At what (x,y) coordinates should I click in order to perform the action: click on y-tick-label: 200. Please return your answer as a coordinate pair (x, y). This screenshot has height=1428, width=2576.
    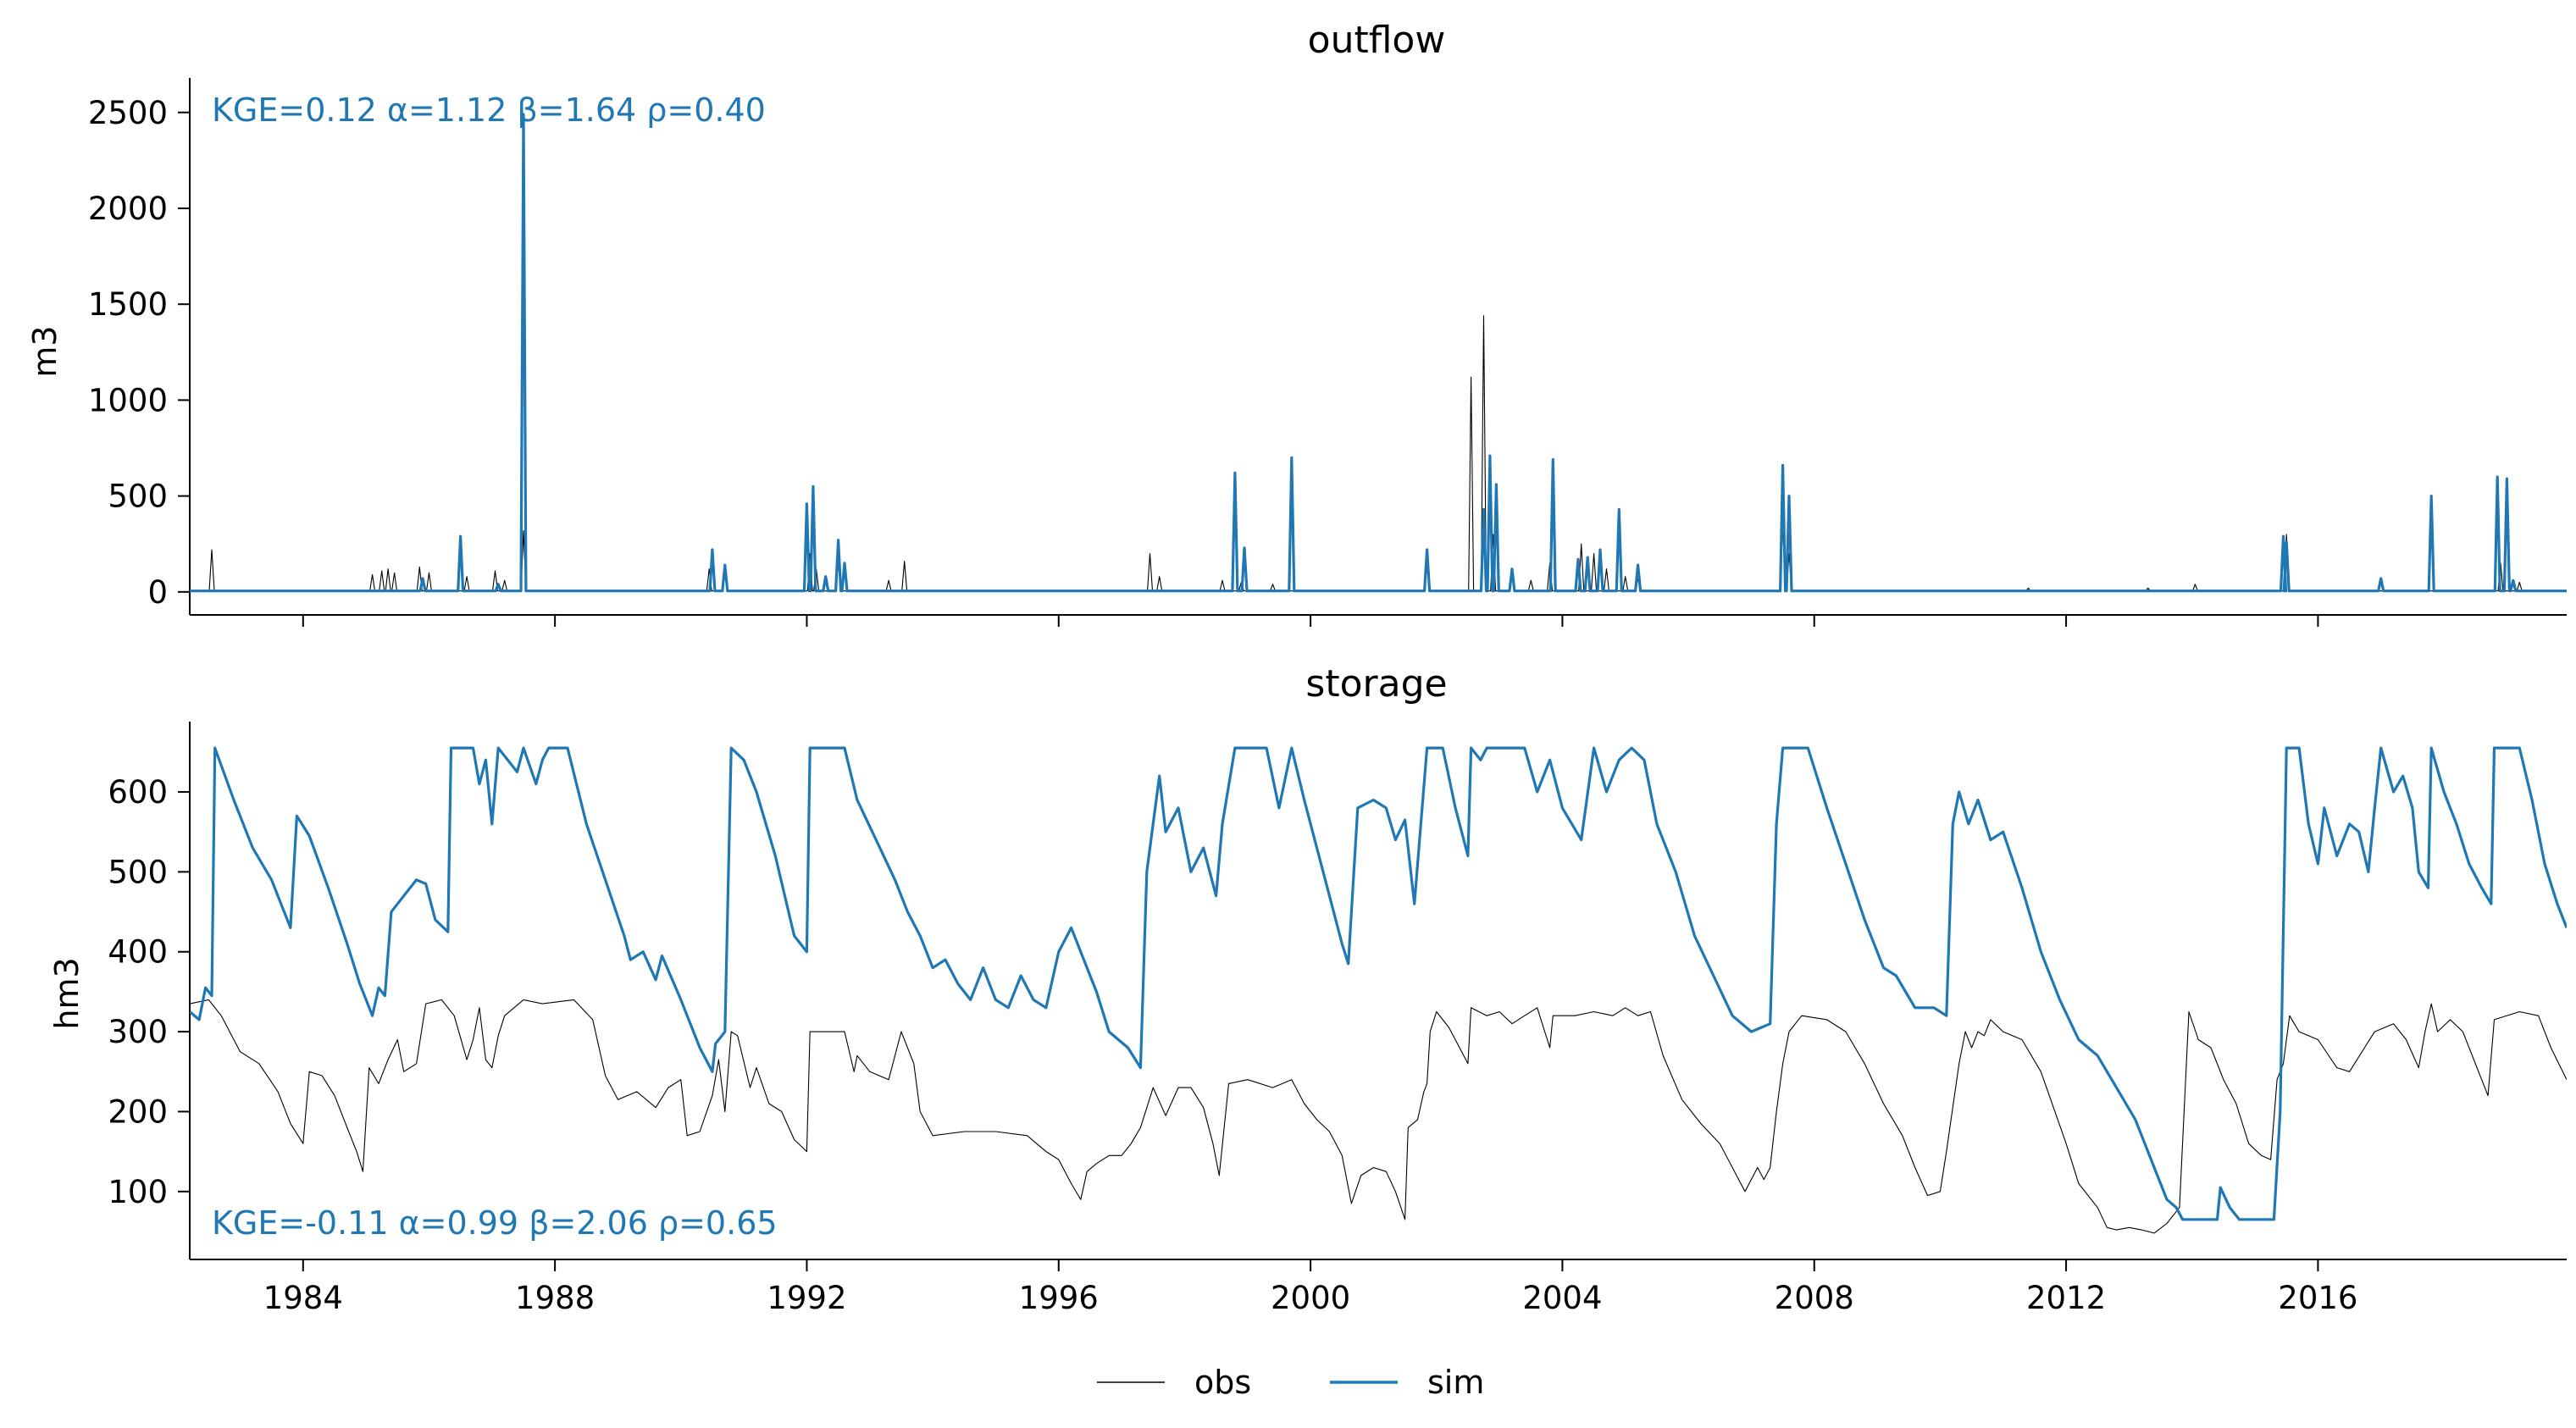
    Looking at the image, I should click on (138, 1111).